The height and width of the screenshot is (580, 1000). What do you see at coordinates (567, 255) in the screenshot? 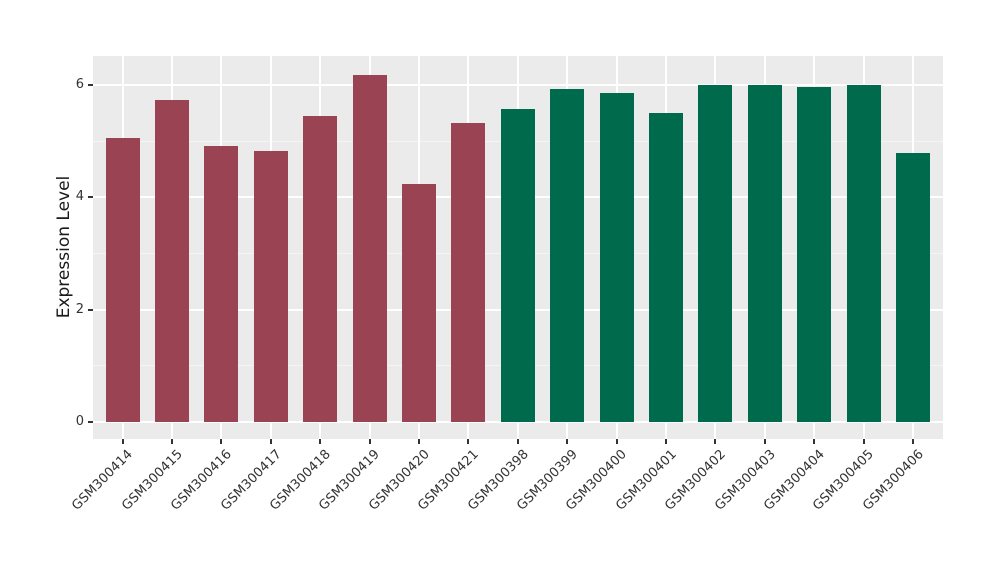
I see `bar-GSM300399` at bounding box center [567, 255].